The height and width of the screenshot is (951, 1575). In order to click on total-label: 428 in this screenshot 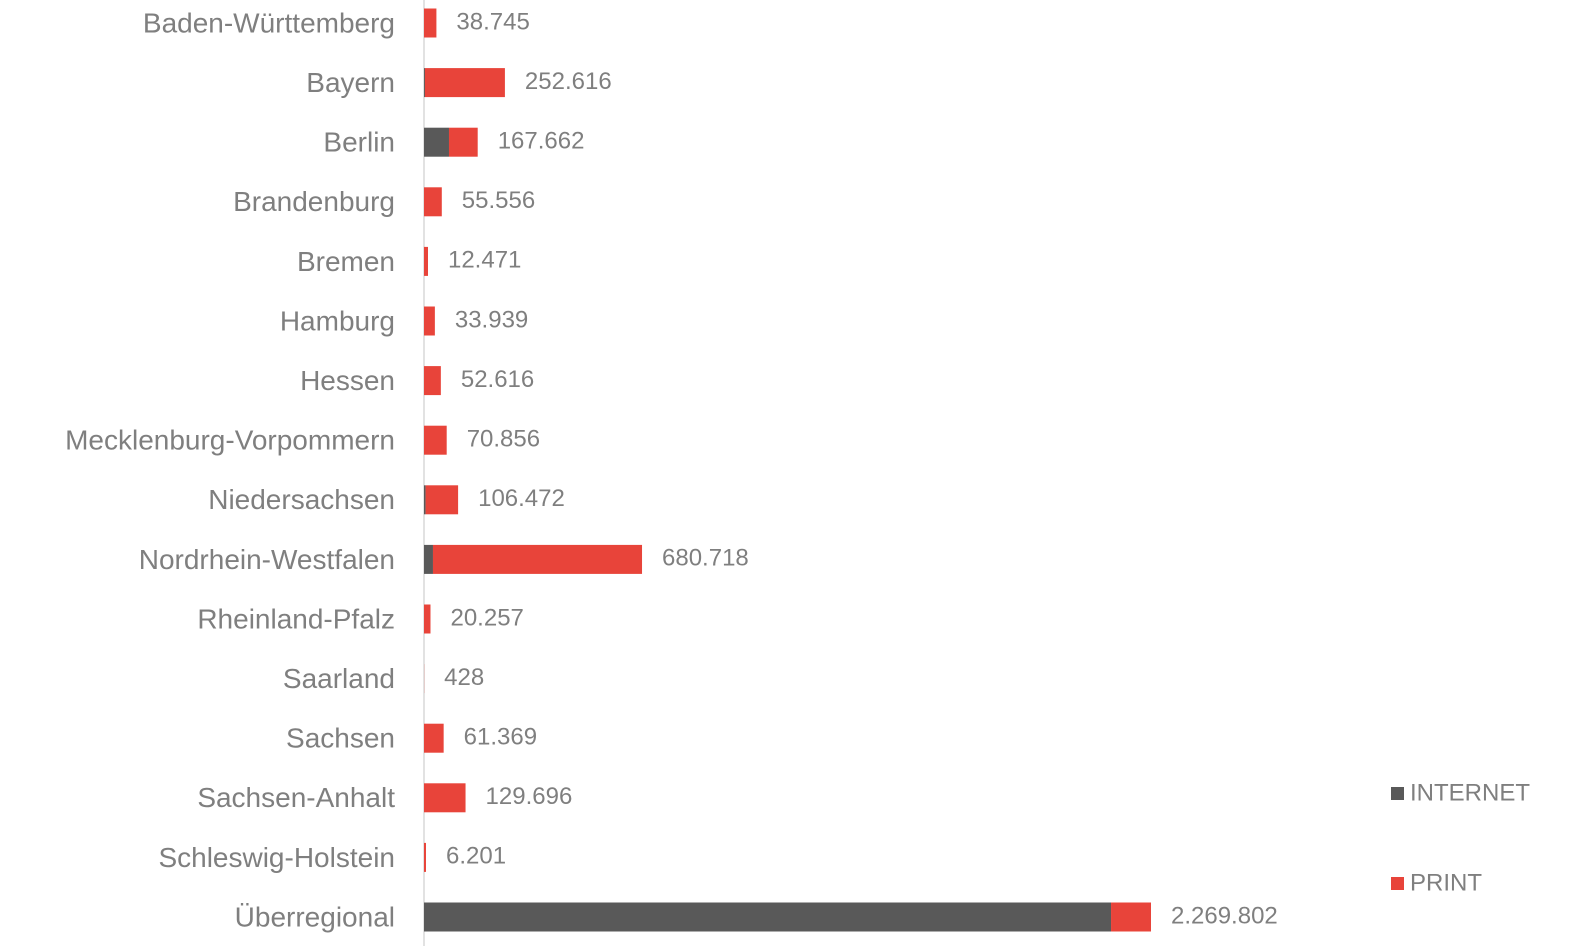, I will do `click(464, 677)`.